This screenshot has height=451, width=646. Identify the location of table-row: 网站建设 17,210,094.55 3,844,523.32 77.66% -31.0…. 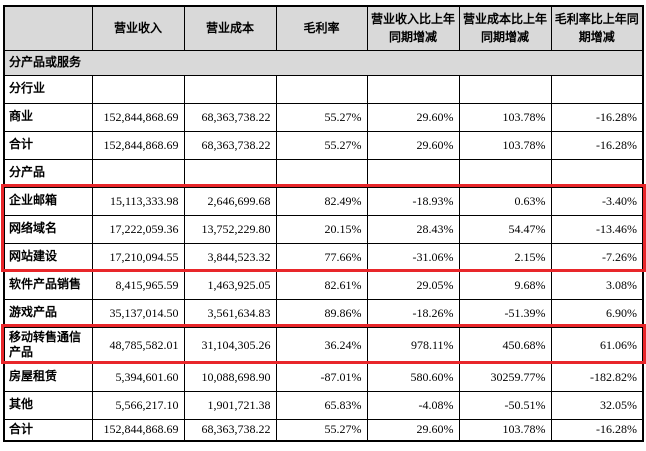
(323, 257).